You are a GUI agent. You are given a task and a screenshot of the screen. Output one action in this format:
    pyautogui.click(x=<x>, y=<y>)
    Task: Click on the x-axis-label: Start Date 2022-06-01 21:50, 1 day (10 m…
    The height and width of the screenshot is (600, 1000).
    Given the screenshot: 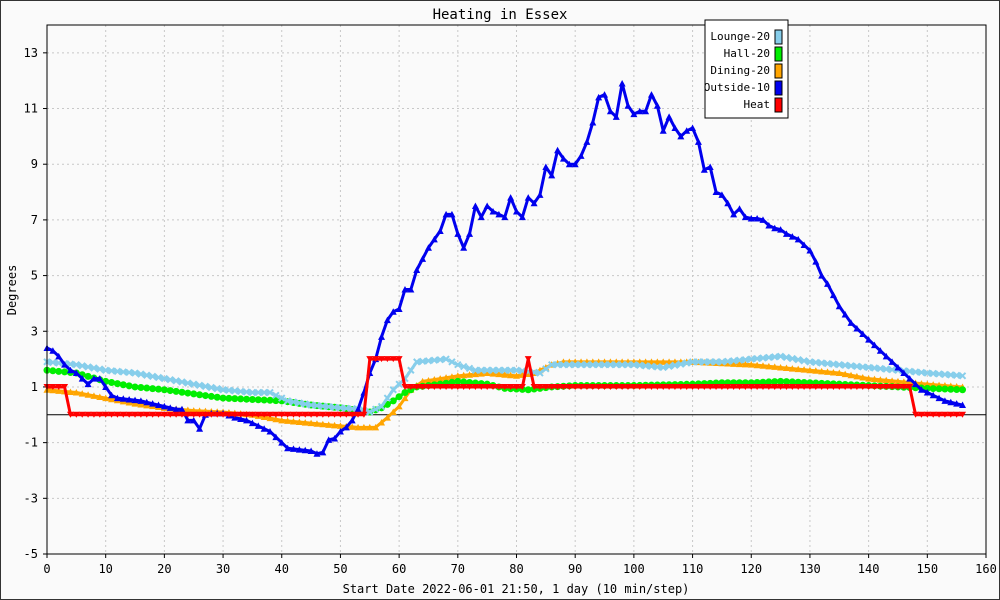 What is the action you would take?
    pyautogui.click(x=516, y=589)
    